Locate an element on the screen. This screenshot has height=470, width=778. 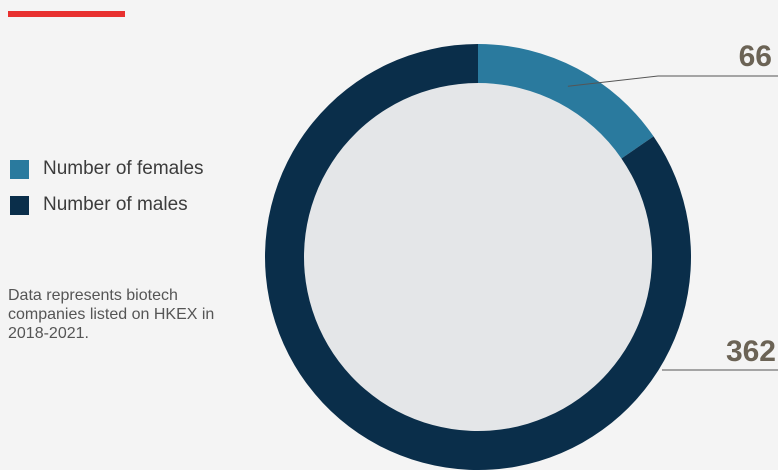
donut-segment-females is located at coordinates (566, 101).